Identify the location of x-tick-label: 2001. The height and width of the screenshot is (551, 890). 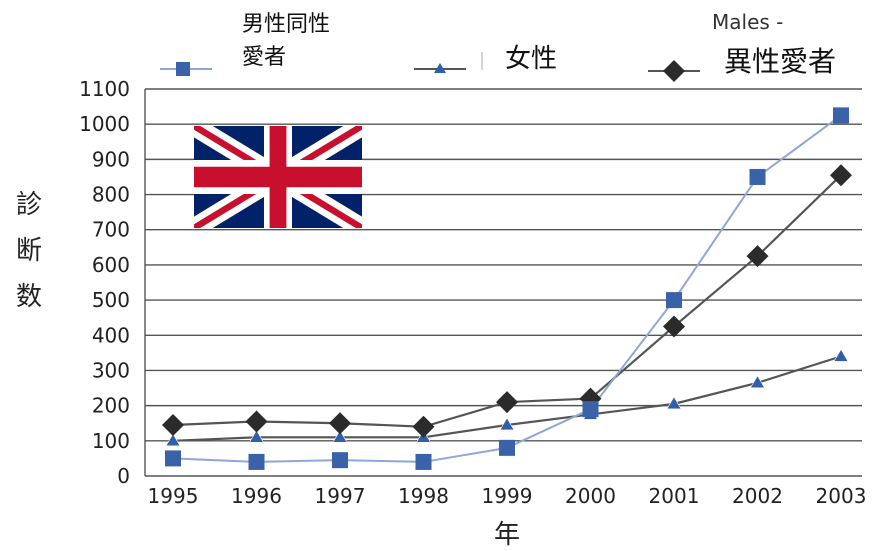
(674, 496).